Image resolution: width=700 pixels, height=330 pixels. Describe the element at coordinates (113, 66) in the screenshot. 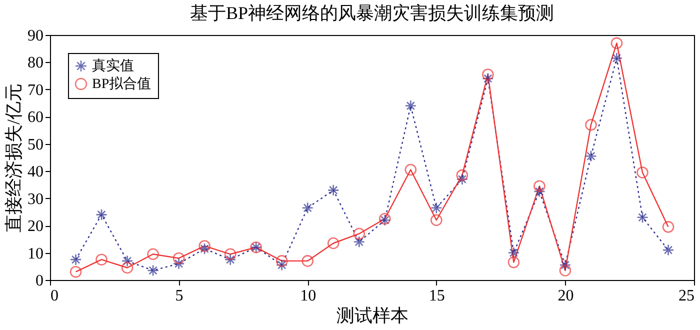

I see `legend-label: 真实值` at that location.